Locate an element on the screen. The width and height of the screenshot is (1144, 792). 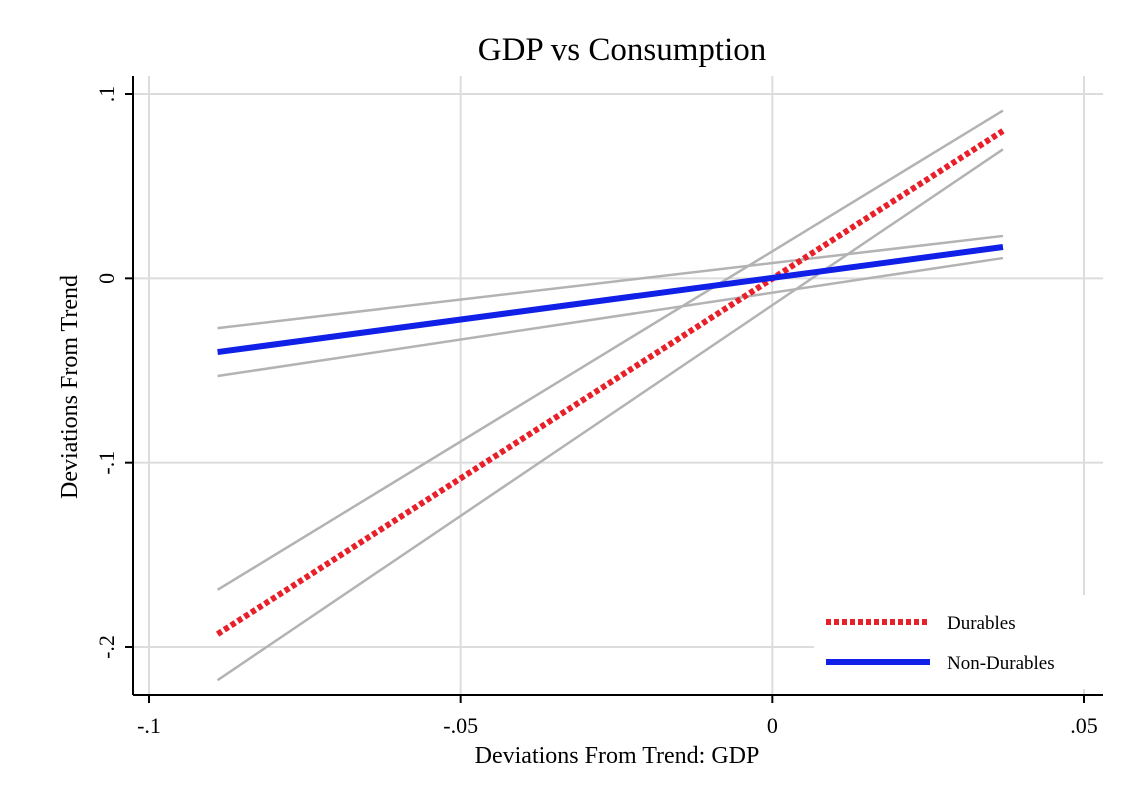
non-durables-ci-upper-line is located at coordinates (610, 282).